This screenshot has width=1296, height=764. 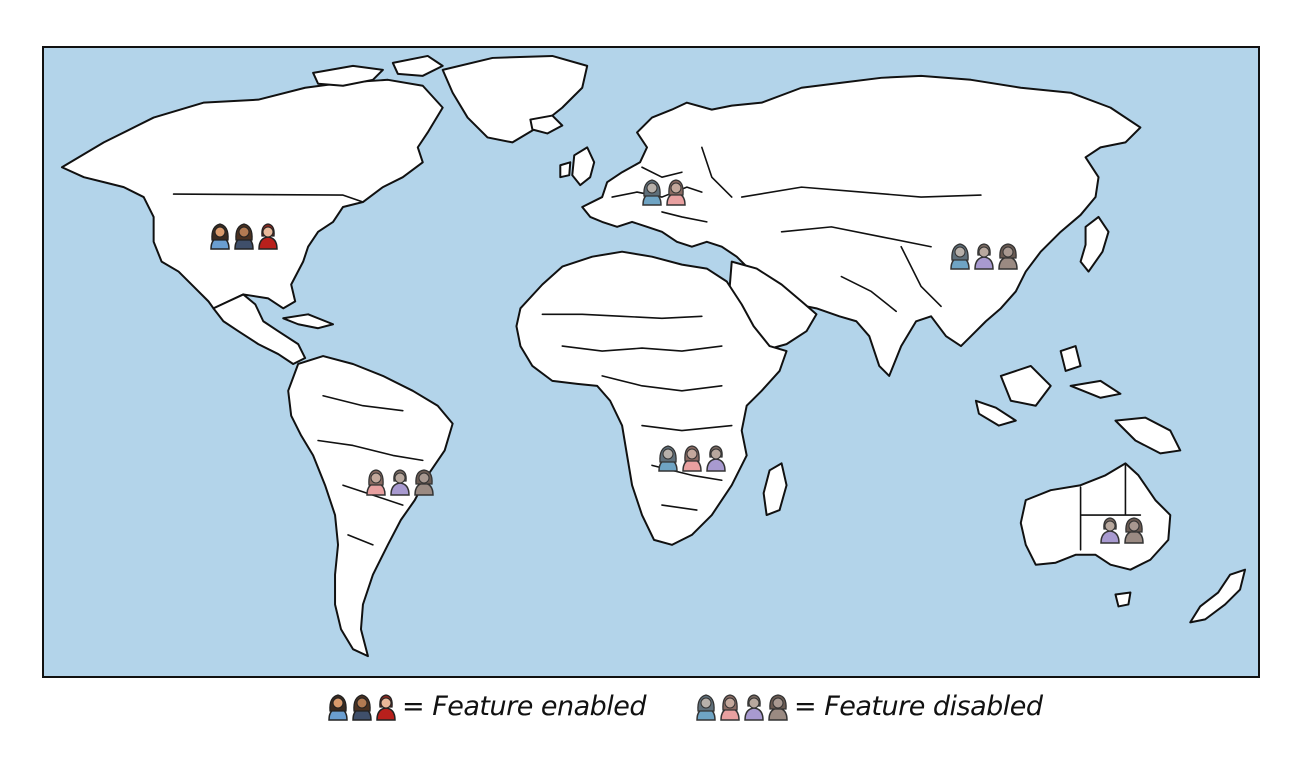 What do you see at coordinates (1218, 596) in the screenshot?
I see `new-zealand` at bounding box center [1218, 596].